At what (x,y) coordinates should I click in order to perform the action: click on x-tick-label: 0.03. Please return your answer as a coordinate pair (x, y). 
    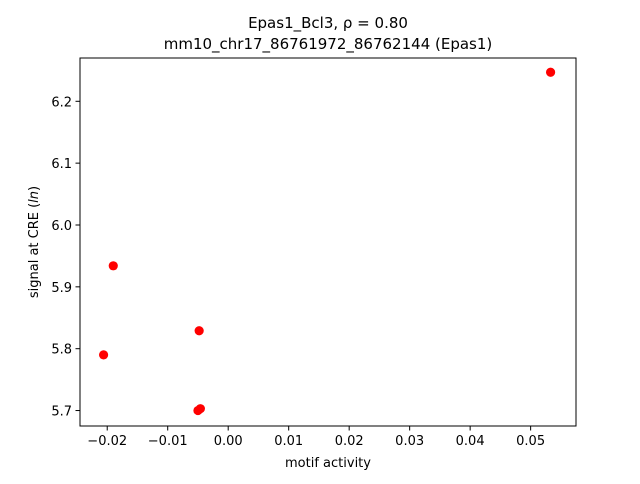
    Looking at the image, I should click on (409, 441).